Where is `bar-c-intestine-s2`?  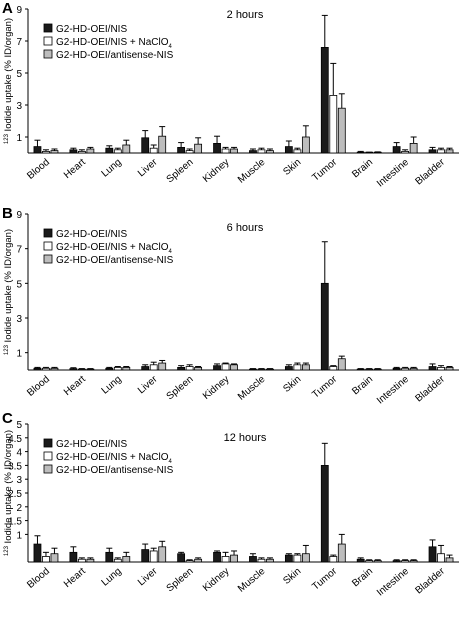 bar-c-intestine-s2 is located at coordinates (405, 561).